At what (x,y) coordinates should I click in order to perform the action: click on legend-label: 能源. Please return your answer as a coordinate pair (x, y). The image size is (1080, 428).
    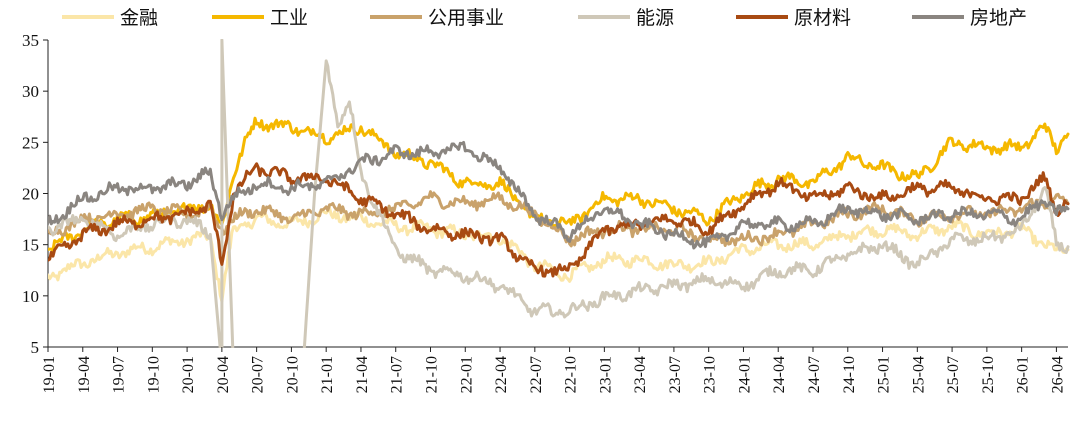
    Looking at the image, I should click on (655, 18).